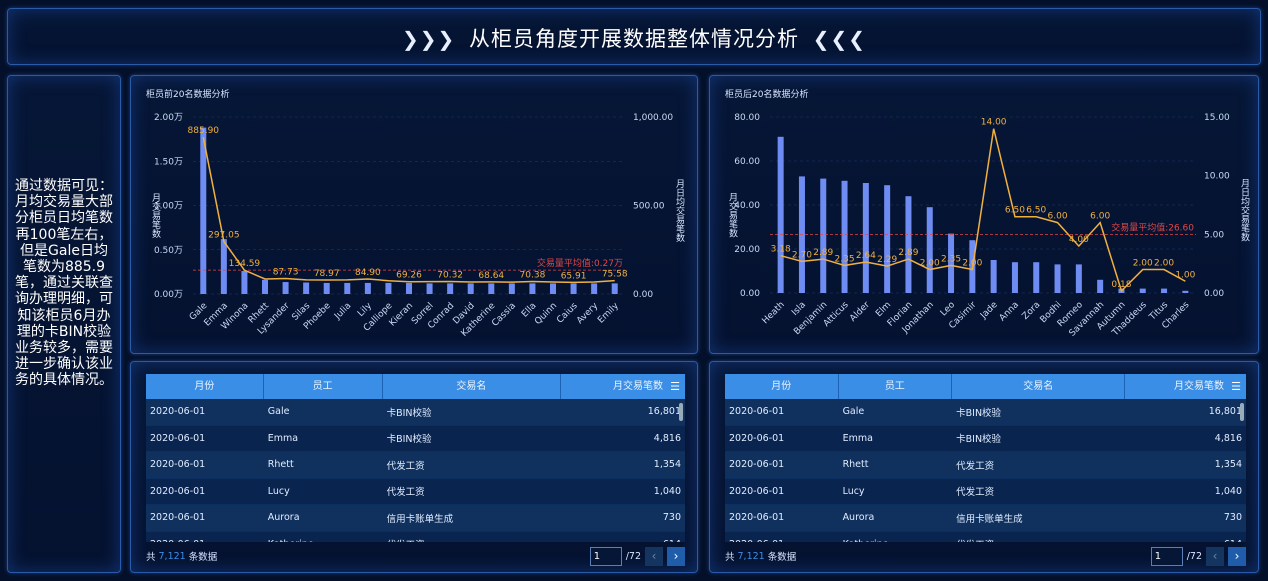 The width and height of the screenshot is (1268, 581). What do you see at coordinates (278, 491) in the screenshot?
I see `cell-employee: Lucy` at bounding box center [278, 491].